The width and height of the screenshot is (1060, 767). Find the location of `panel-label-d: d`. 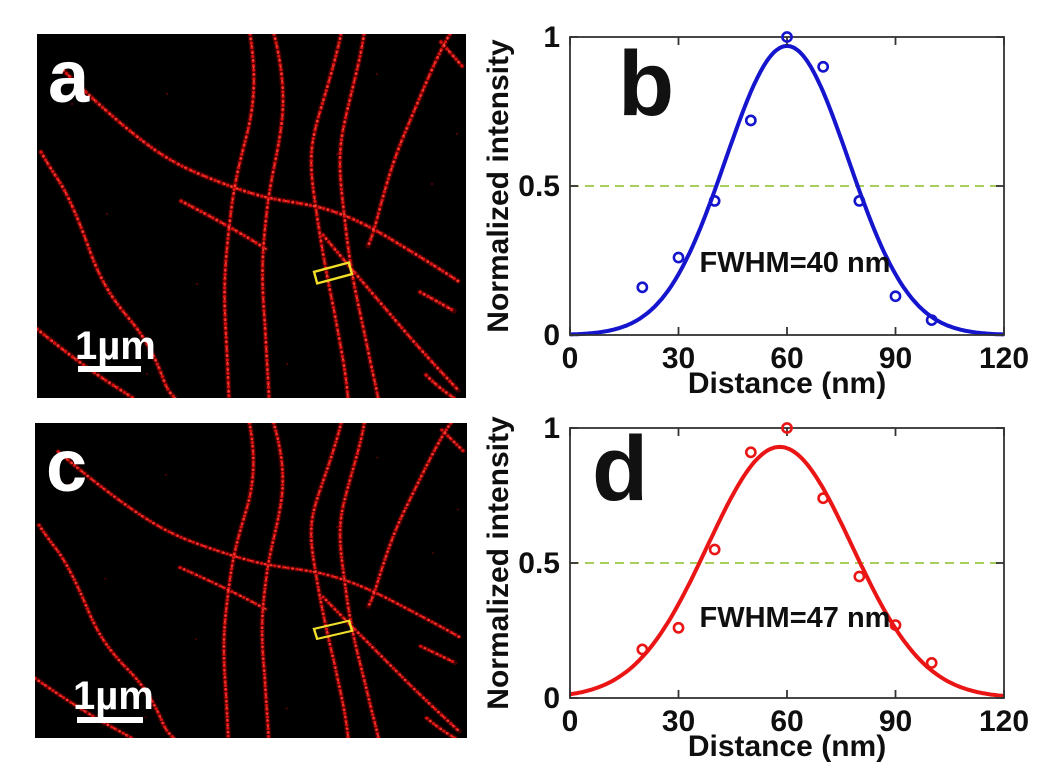

panel-label-d: d is located at coordinates (620, 469).